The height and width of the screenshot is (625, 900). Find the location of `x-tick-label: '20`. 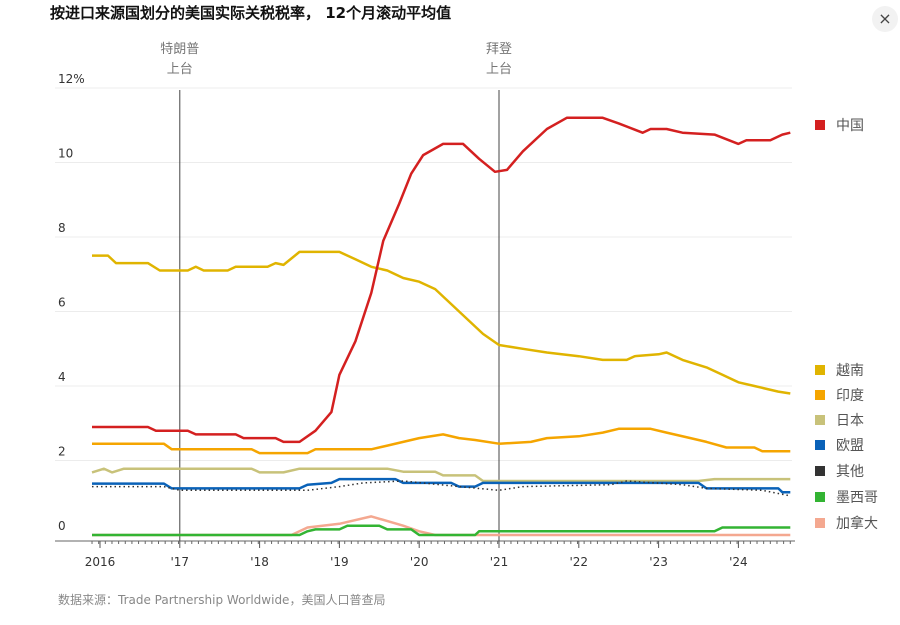

x-tick-label: '20 is located at coordinates (419, 562).